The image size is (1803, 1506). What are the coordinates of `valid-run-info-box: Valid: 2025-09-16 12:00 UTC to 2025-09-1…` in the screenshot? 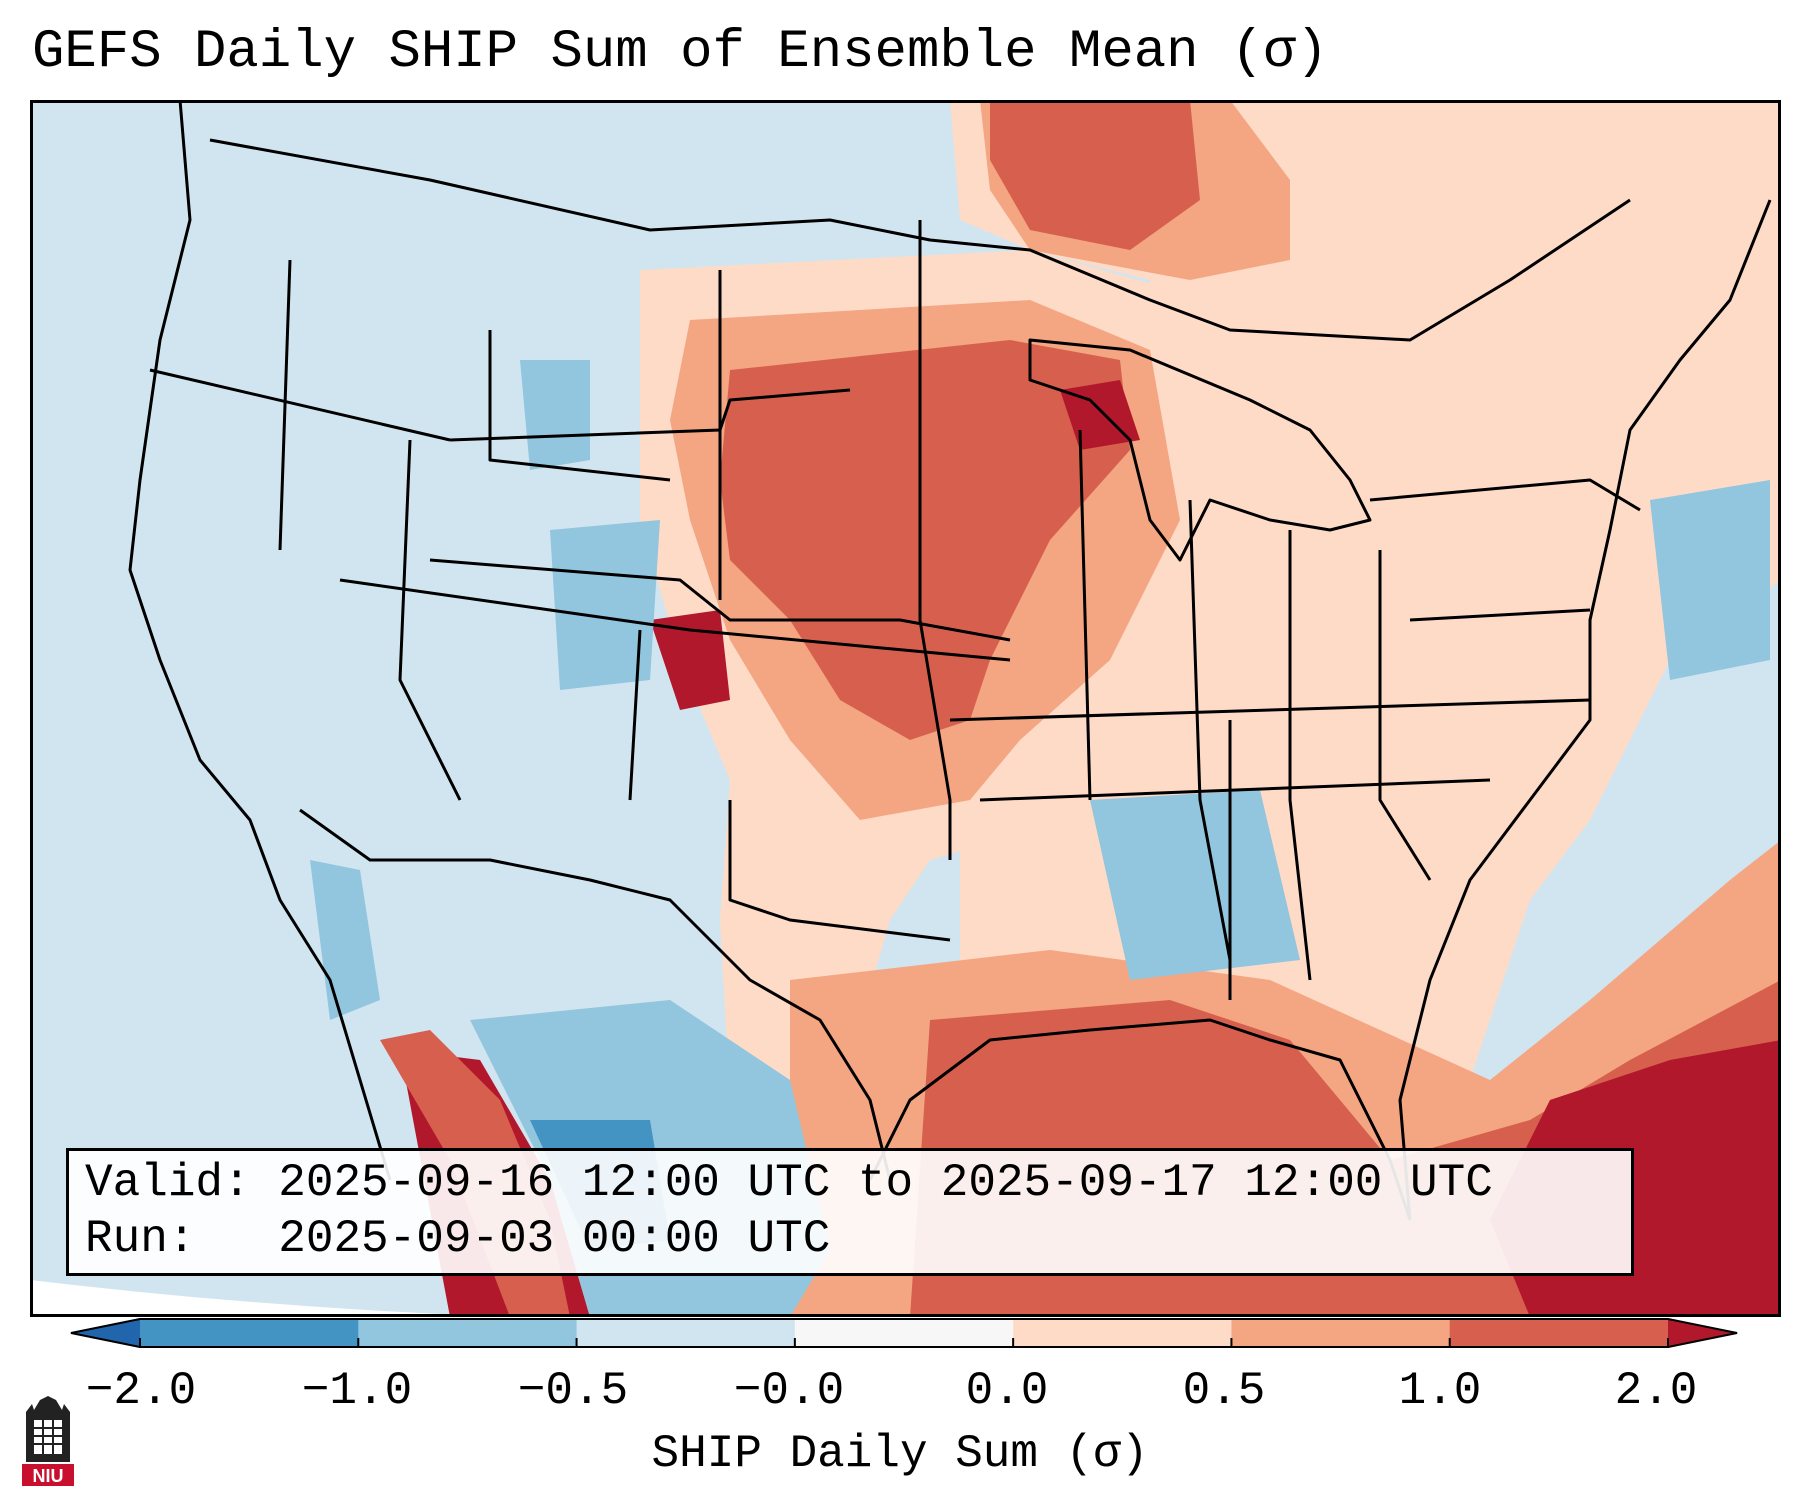 It's located at (850, 1212).